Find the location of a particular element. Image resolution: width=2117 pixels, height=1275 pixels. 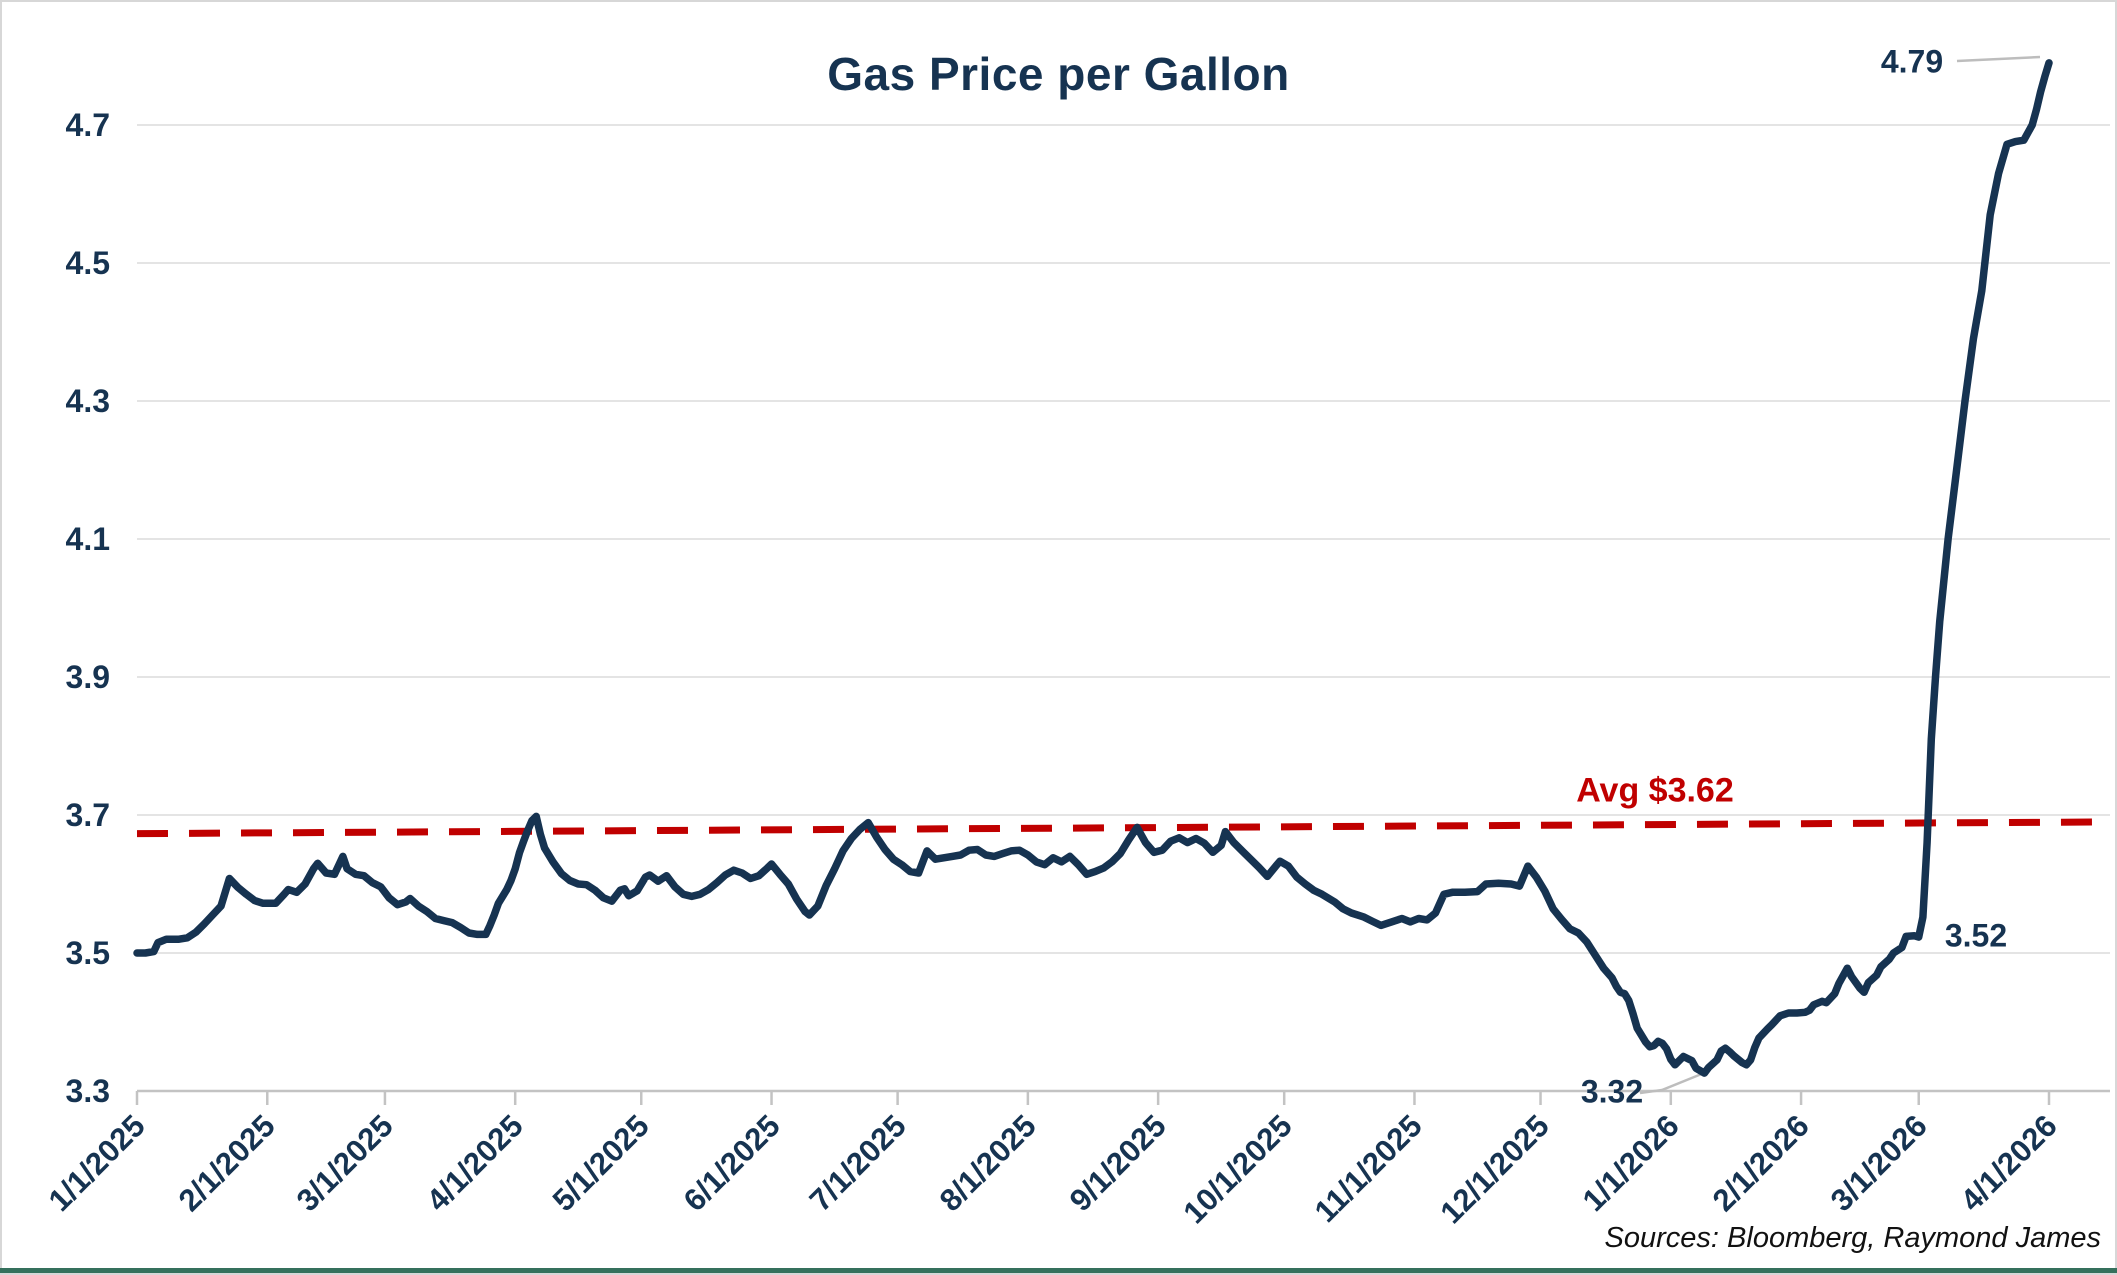

data-label-low: 3.32 is located at coordinates (1612, 1091).